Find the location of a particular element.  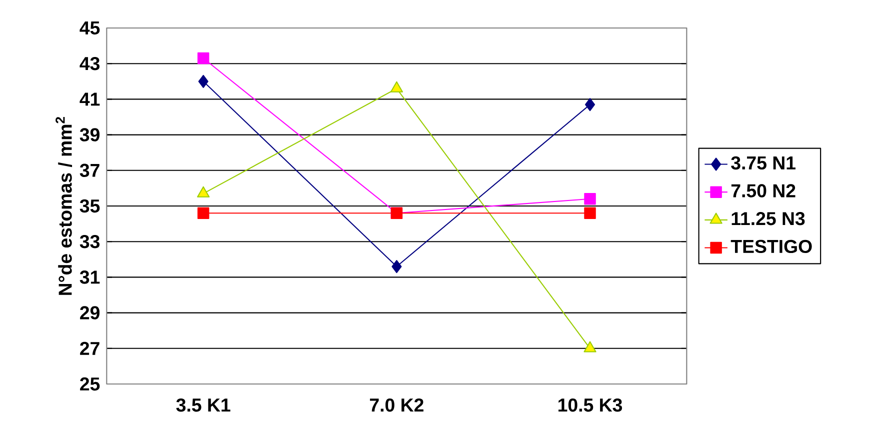

y-tick-label: 41 is located at coordinates (90, 99).